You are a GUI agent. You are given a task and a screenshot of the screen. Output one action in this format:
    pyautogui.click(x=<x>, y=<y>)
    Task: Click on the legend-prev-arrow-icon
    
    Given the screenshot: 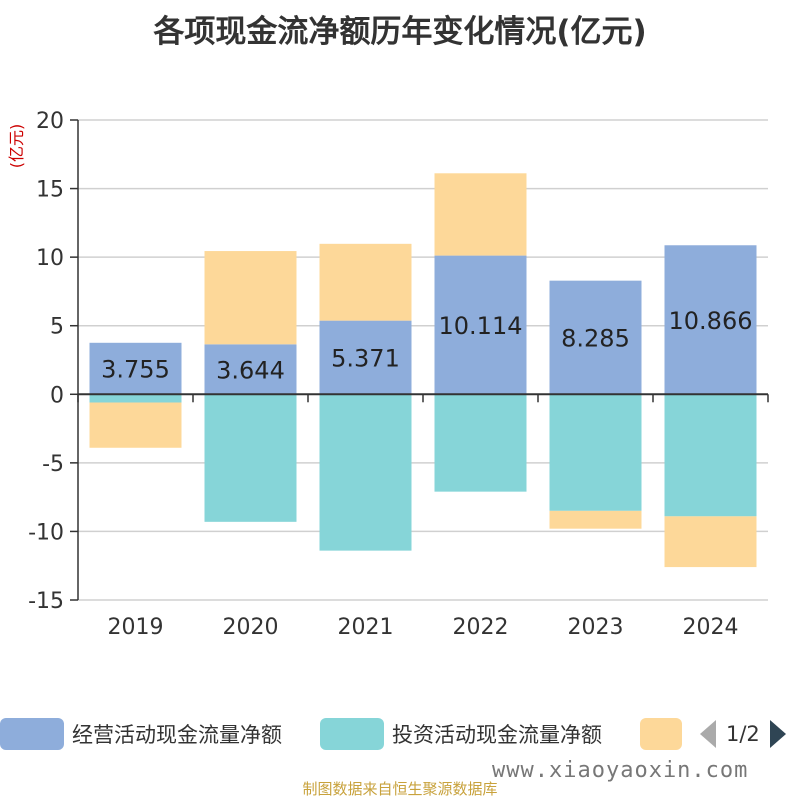 What is the action you would take?
    pyautogui.click(x=708, y=734)
    